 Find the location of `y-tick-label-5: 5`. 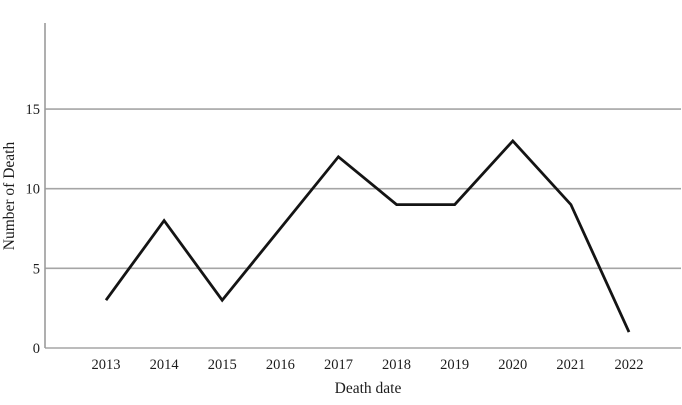

y-tick-label-5: 5 is located at coordinates (36, 269).